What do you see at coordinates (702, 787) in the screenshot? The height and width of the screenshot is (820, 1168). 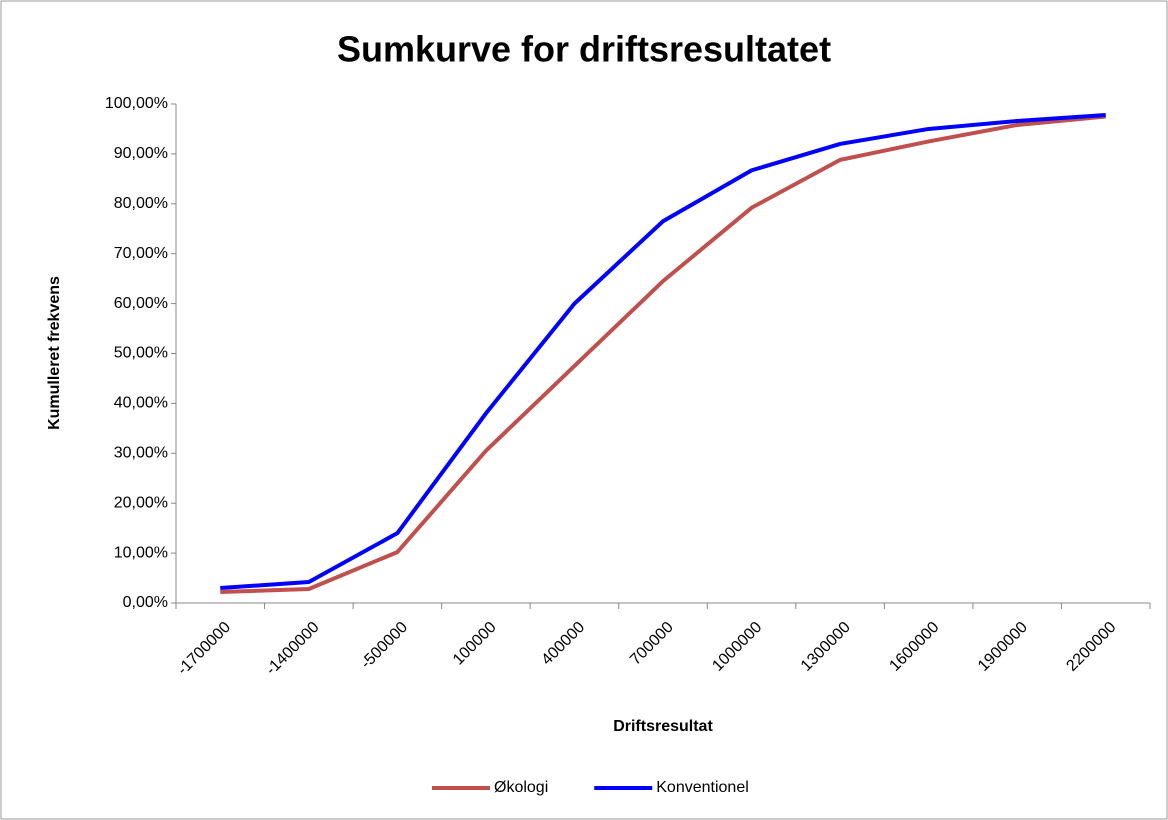 I see `legend-label: Konventionel` at bounding box center [702, 787].